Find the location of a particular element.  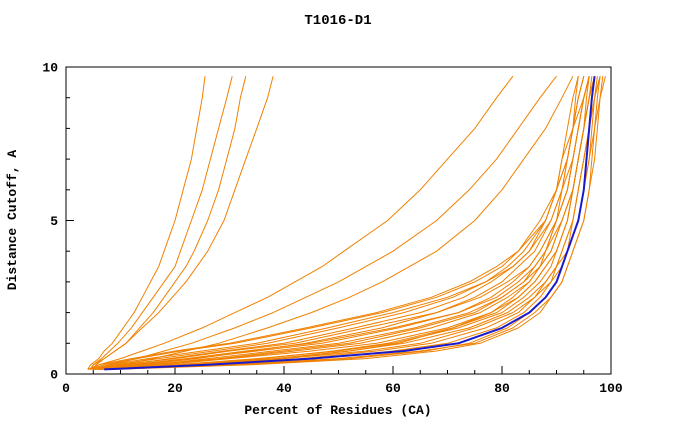

x-tick-label: 20 is located at coordinates (175, 388).